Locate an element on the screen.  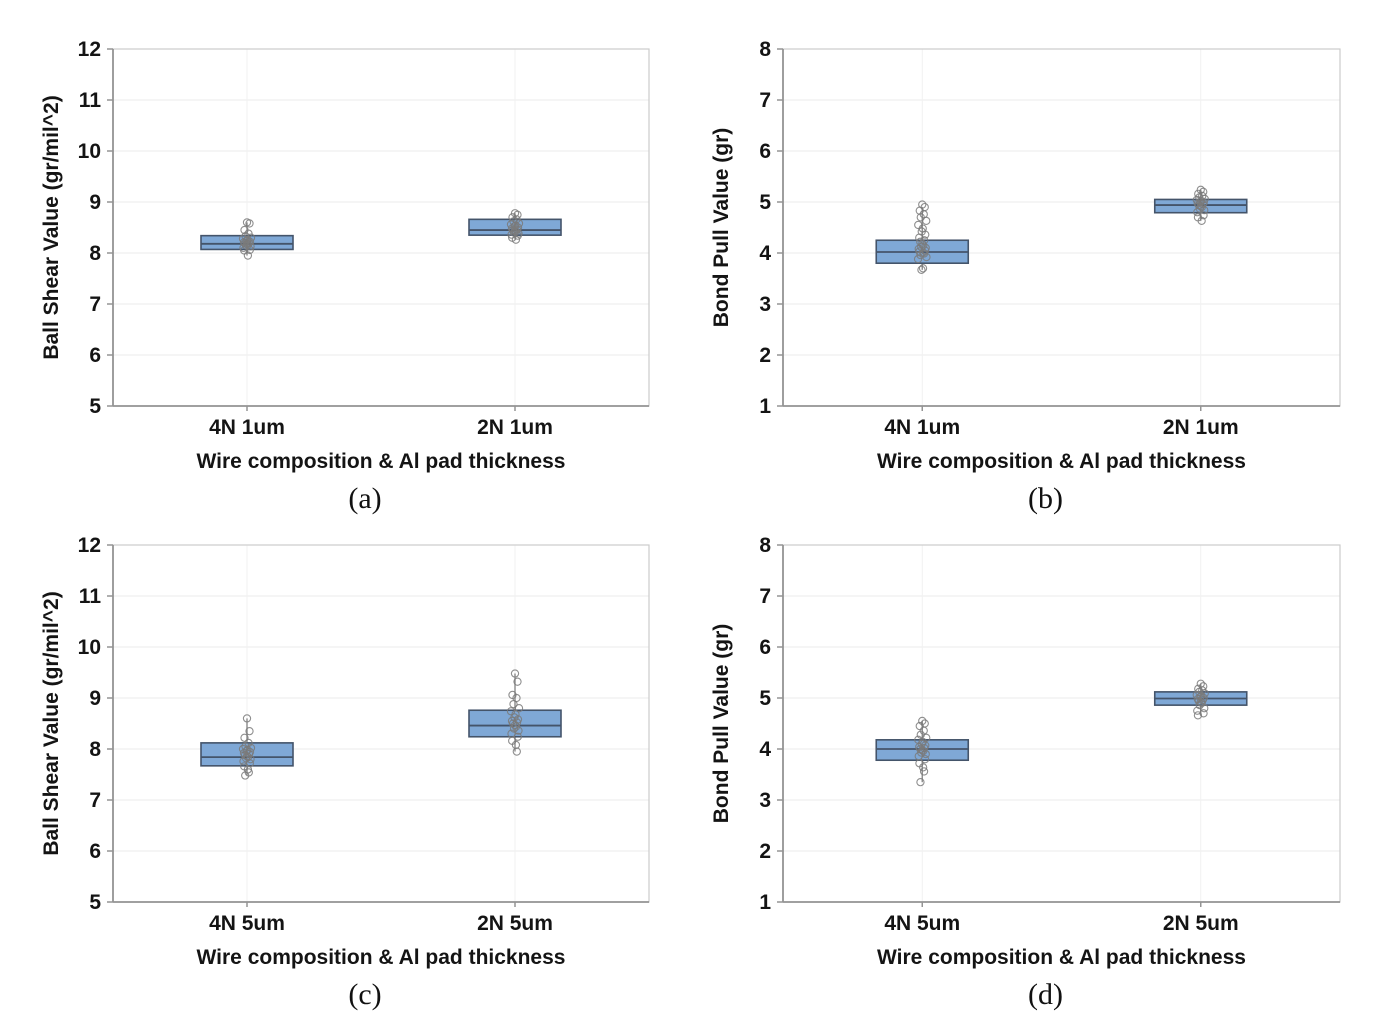
panel-caption: (b) is located at coordinates (1045, 498).